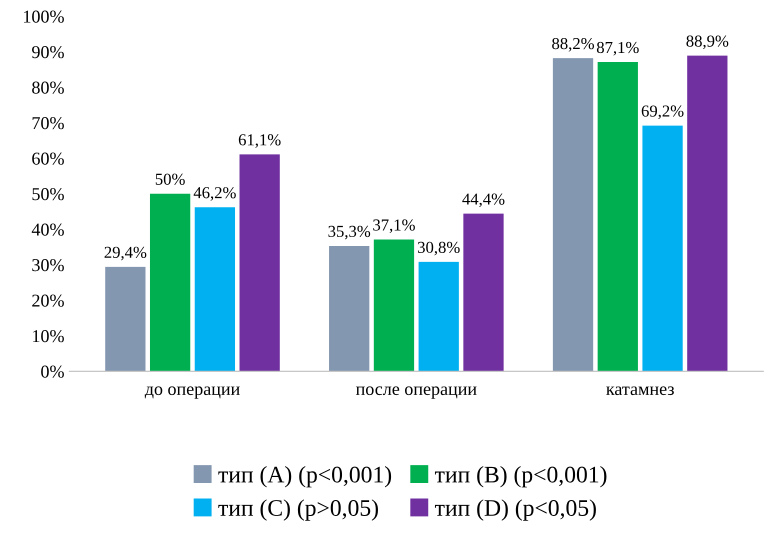 The height and width of the screenshot is (542, 771). Describe the element at coordinates (259, 141) in the screenshot. I see `data-label: 61,1%` at that location.